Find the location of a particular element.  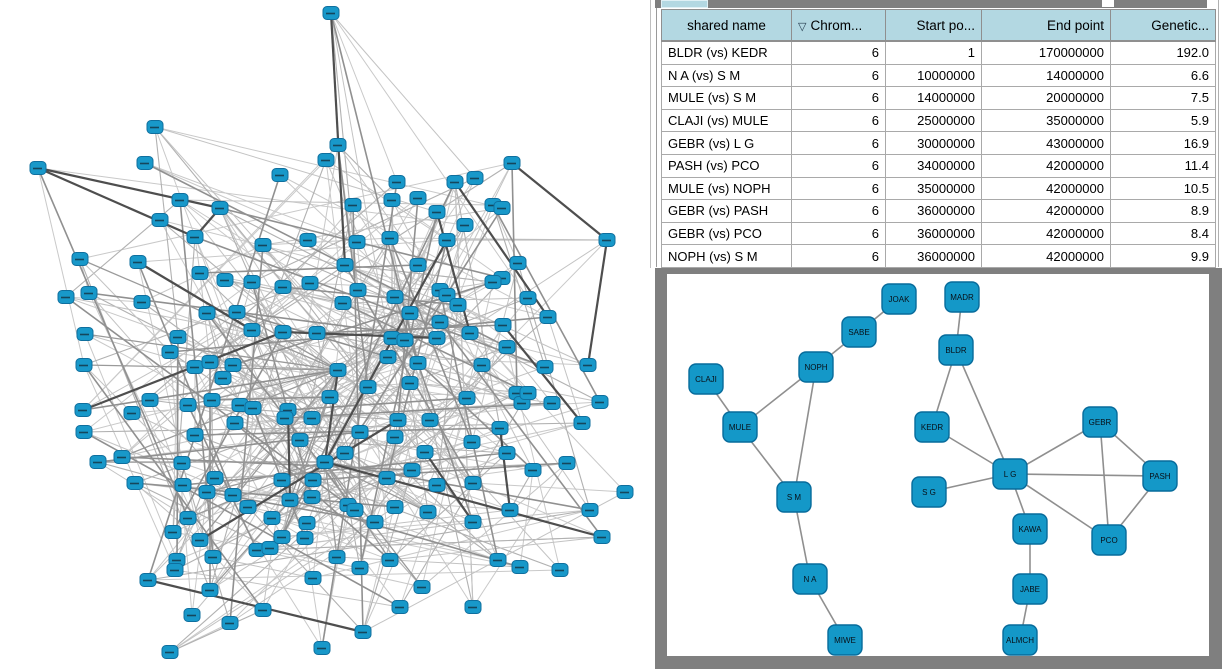

table-row: N A (vs) S M 6 10000000 14000000 6.6 is located at coordinates (938, 75).